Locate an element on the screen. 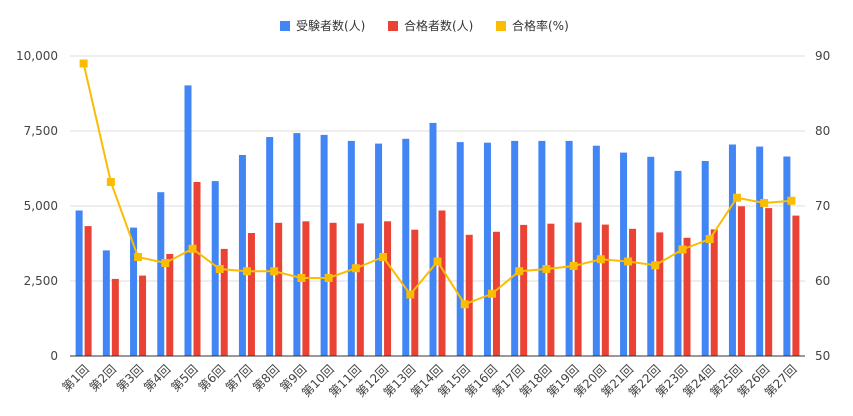 The width and height of the screenshot is (853, 416). left-axis-tick-label: 7,500 is located at coordinates (41, 131).